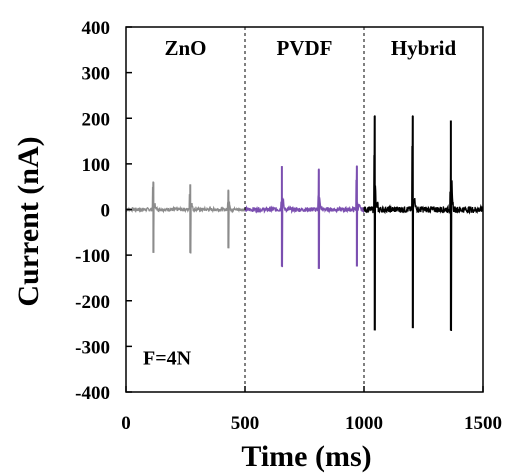 This screenshot has width=511, height=473. Describe the element at coordinates (483, 423) in the screenshot. I see `x-tick-label-3: 1500` at that location.